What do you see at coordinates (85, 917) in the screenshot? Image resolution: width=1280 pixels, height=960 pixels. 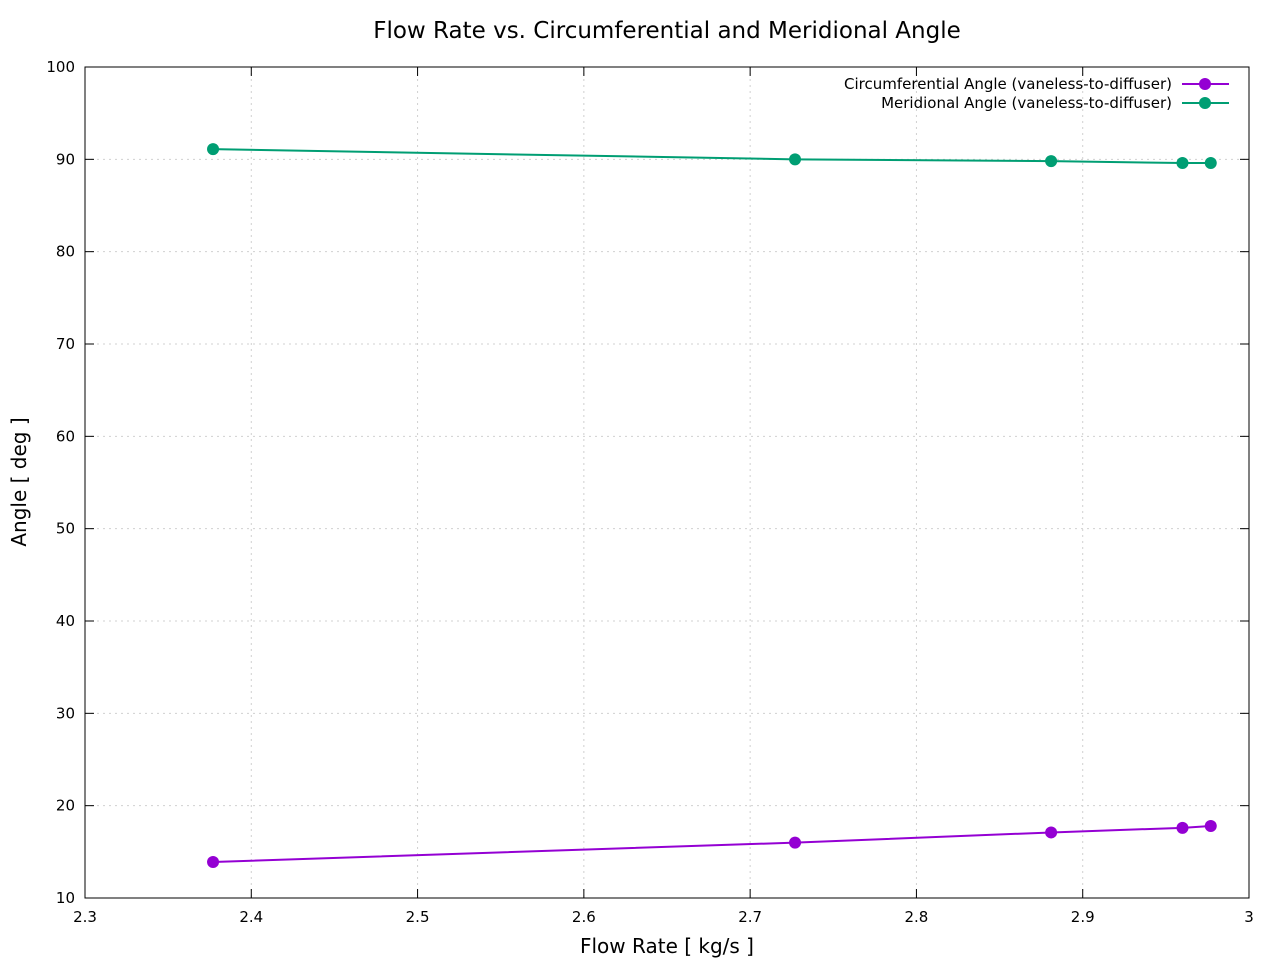 I see `x-tick-label: 2.3` at bounding box center [85, 917].